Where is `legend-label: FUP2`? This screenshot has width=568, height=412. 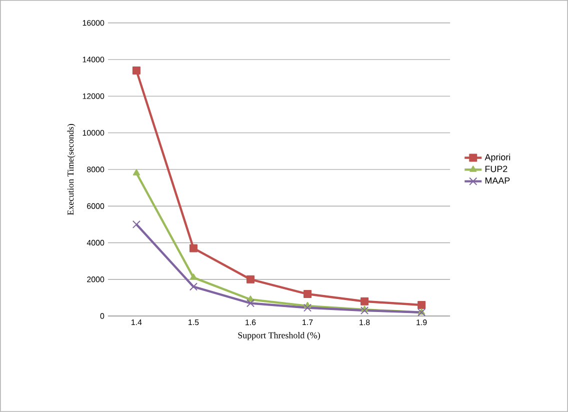 legend-label: FUP2 is located at coordinates (496, 169).